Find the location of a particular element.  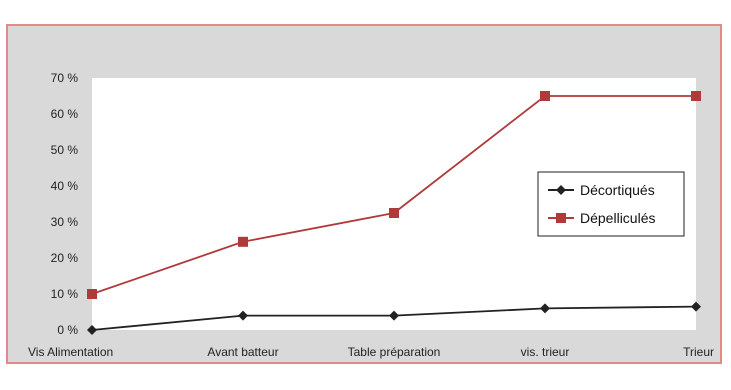

y-tick-label: 50 % is located at coordinates (65, 150).